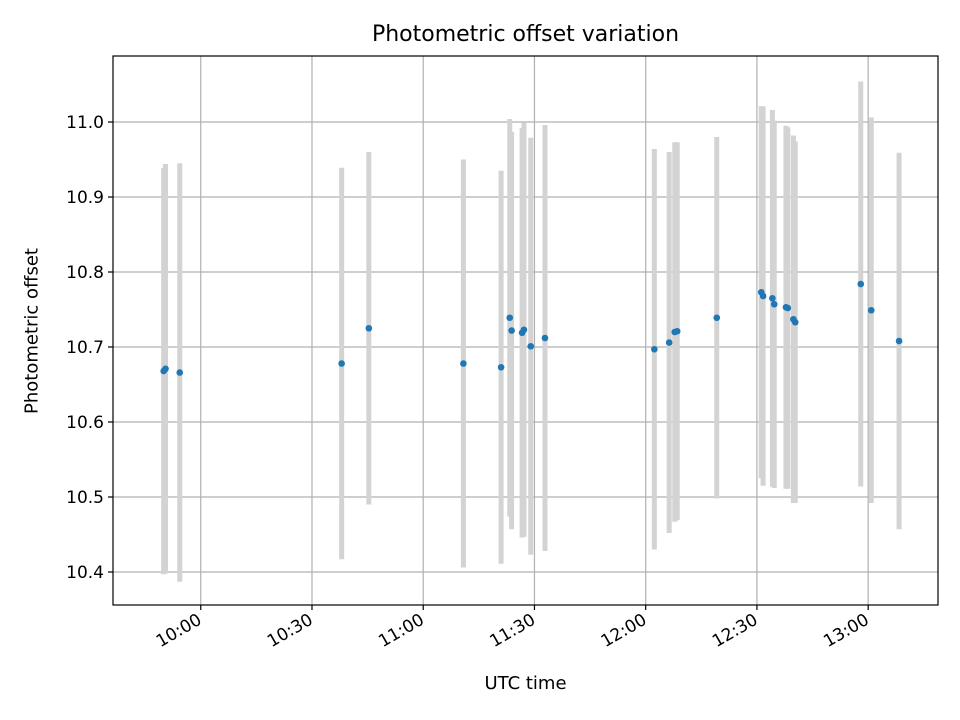 The width and height of the screenshot is (960, 720). Describe the element at coordinates (85, 273) in the screenshot. I see `y-tick-label: 10.8` at that location.